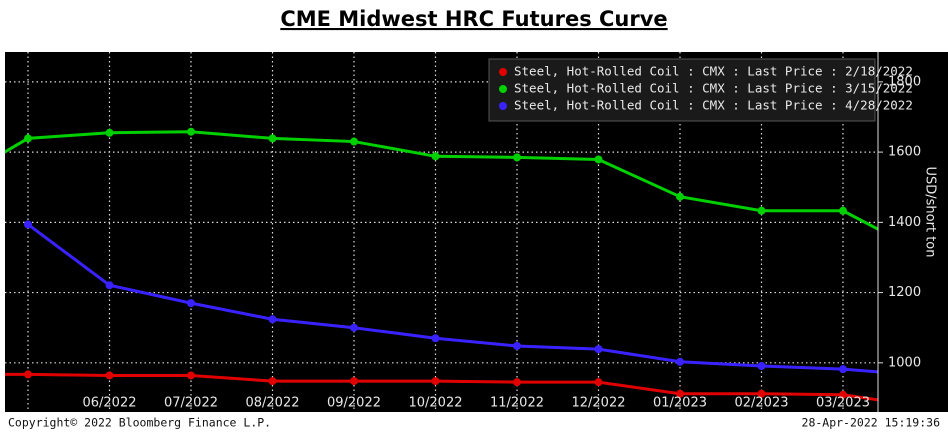  Describe the element at coordinates (354, 403) in the screenshot. I see `x-tick-label: 09/2022` at that location.